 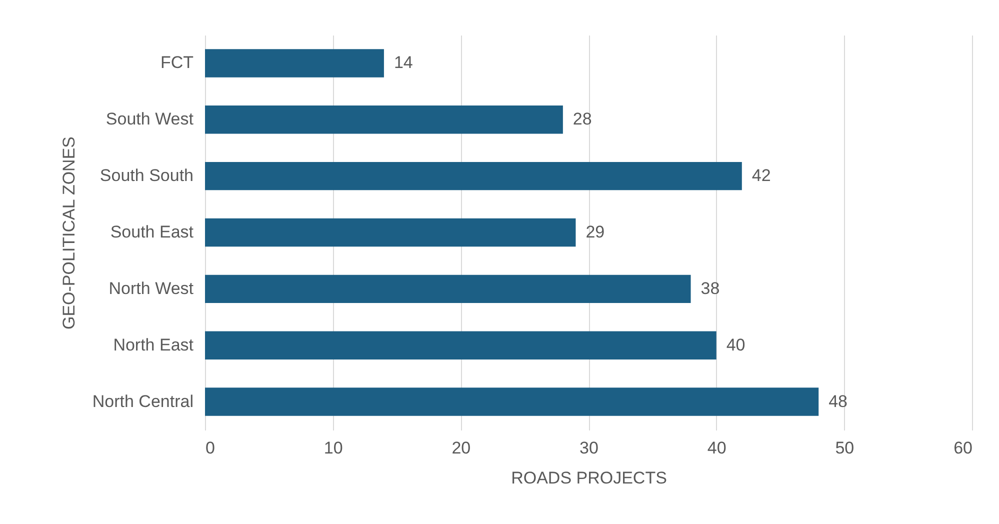 I want to click on x-tick-label: 30, so click(x=589, y=448).